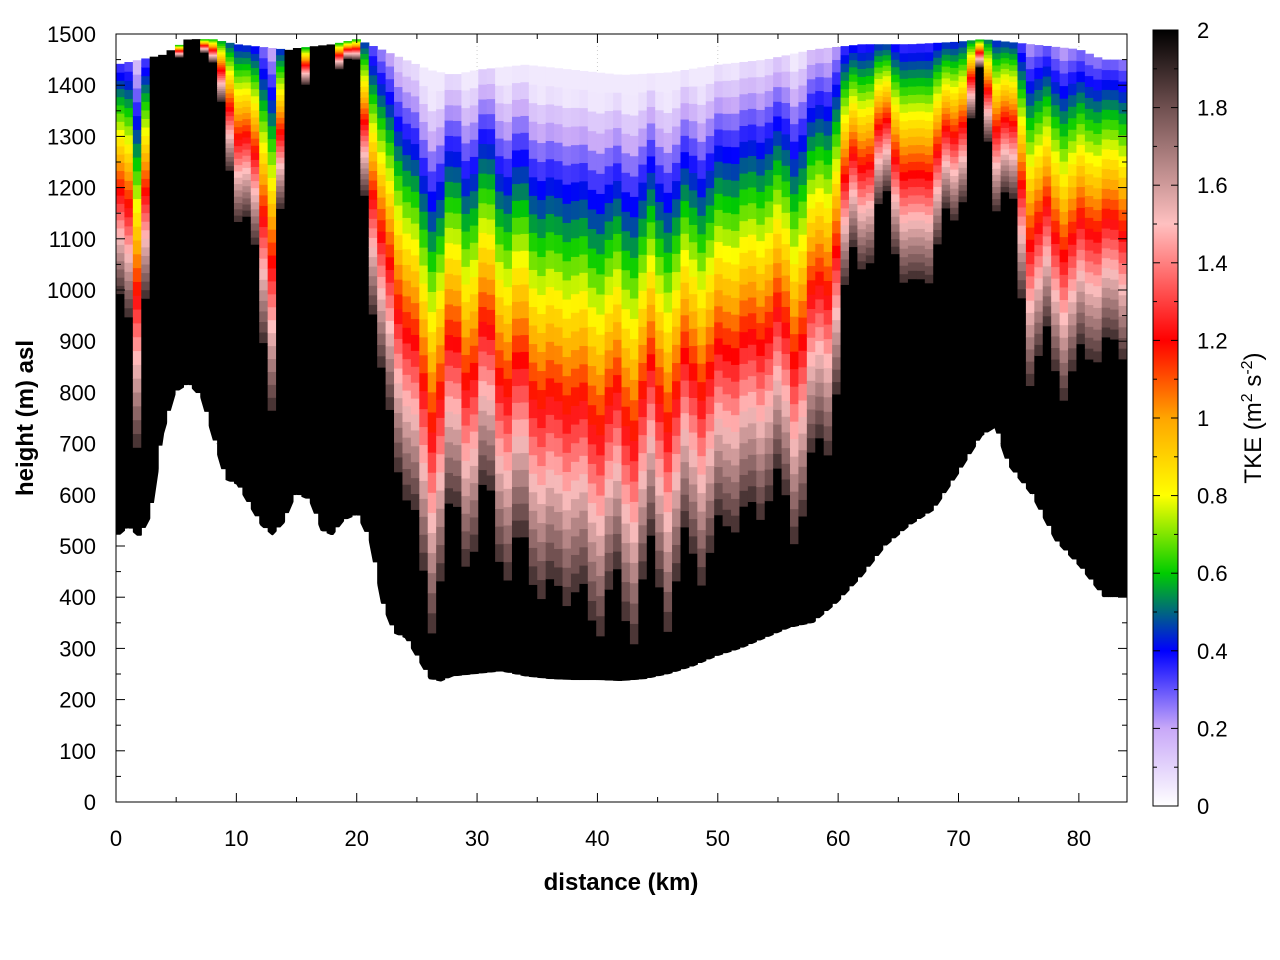 Image resolution: width=1280 pixels, height=960 pixels. Describe the element at coordinates (1203, 806) in the screenshot. I see `colorbar-tick-label: 0` at that location.